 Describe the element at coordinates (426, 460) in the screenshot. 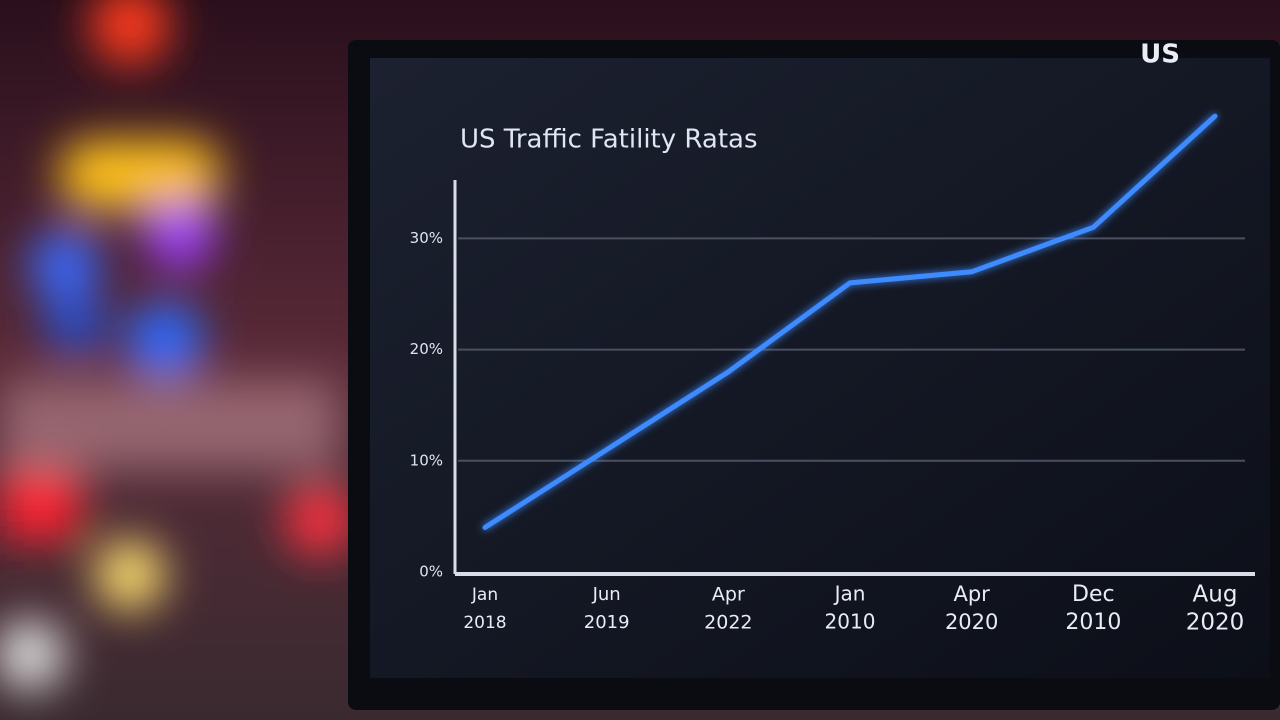

I see `y-tick-label: 10%` at that location.